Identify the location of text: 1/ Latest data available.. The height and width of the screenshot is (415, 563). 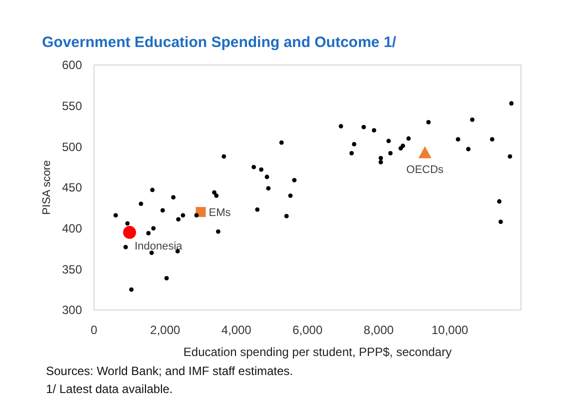
(109, 389).